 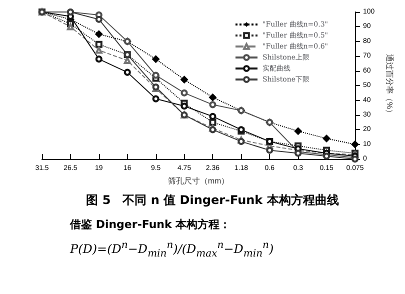 What do you see at coordinates (172, 250) in the screenshot?
I see `text: P(D)=(D$^{n}$−D$_{min}$$^{n}$)/(D$_{max}$$^{n}$−D$_{min}$$^{n}$)` at bounding box center [172, 250].